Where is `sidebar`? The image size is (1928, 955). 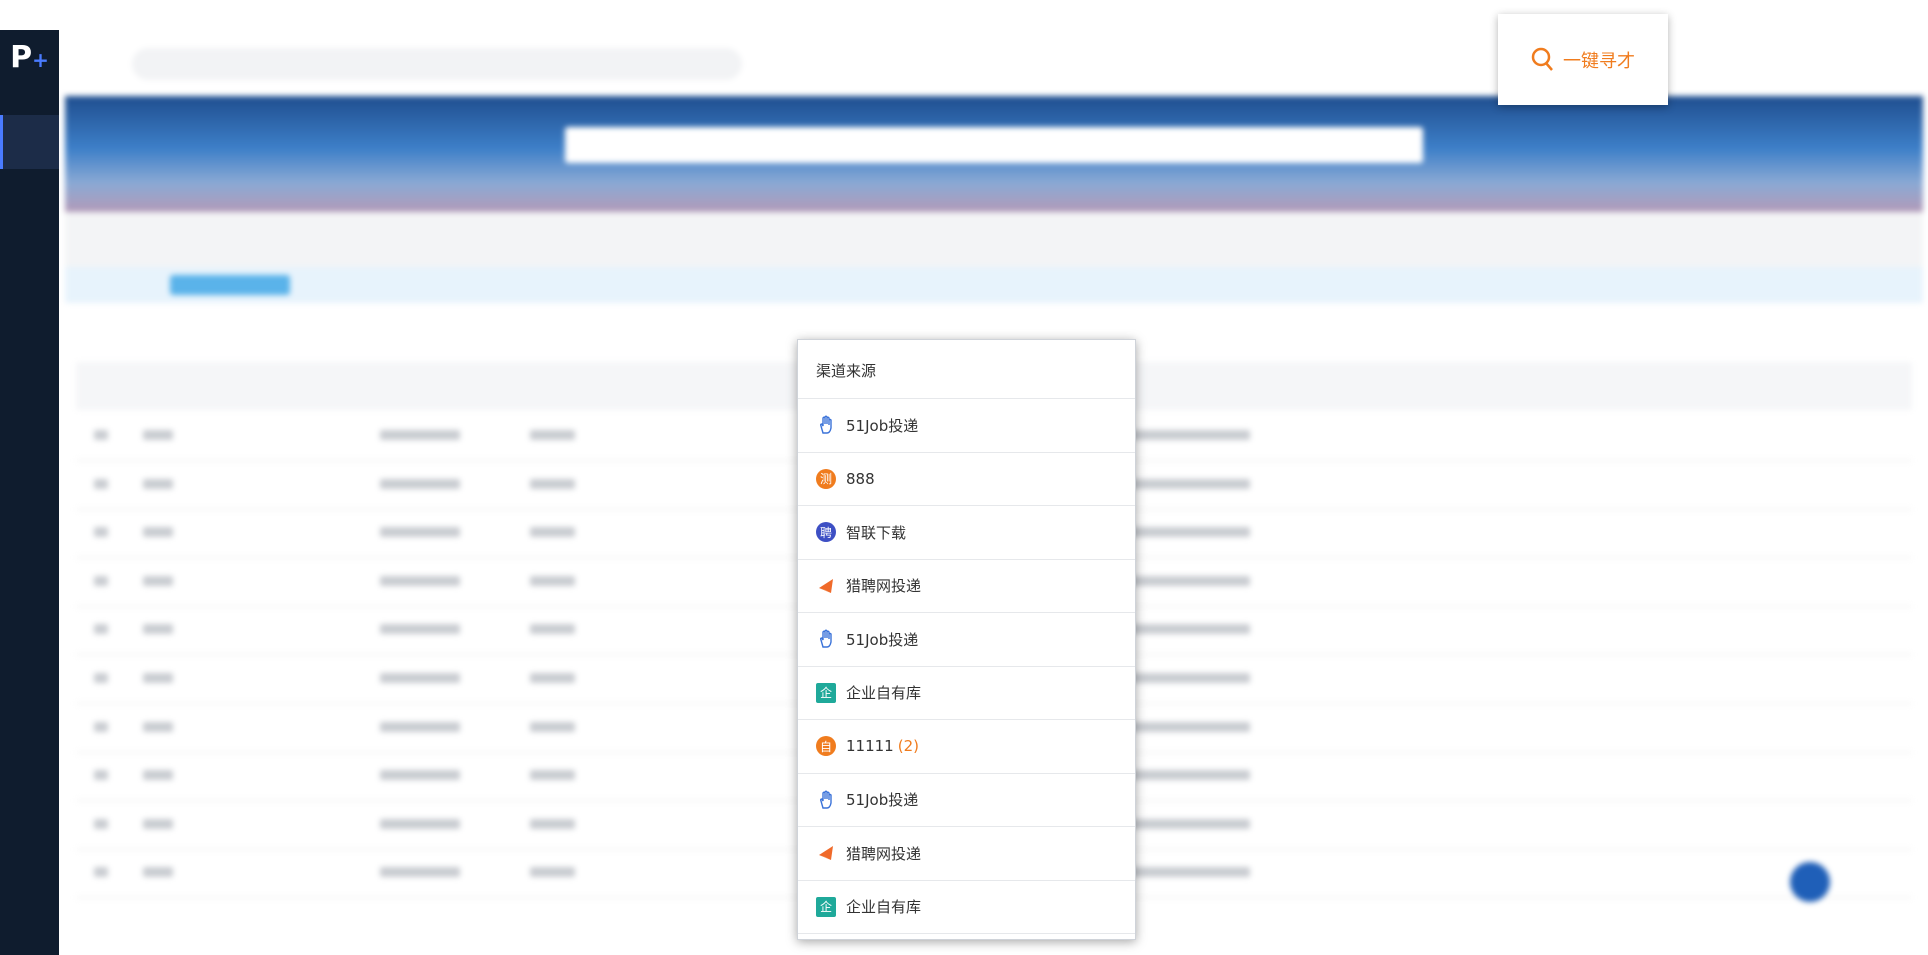
sidebar is located at coordinates (29, 492).